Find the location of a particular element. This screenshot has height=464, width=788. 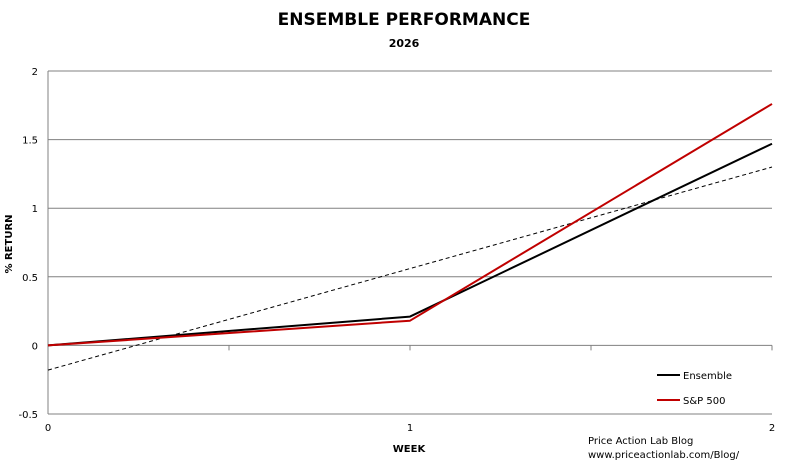

x-axis-label: WEEK is located at coordinates (410, 449).